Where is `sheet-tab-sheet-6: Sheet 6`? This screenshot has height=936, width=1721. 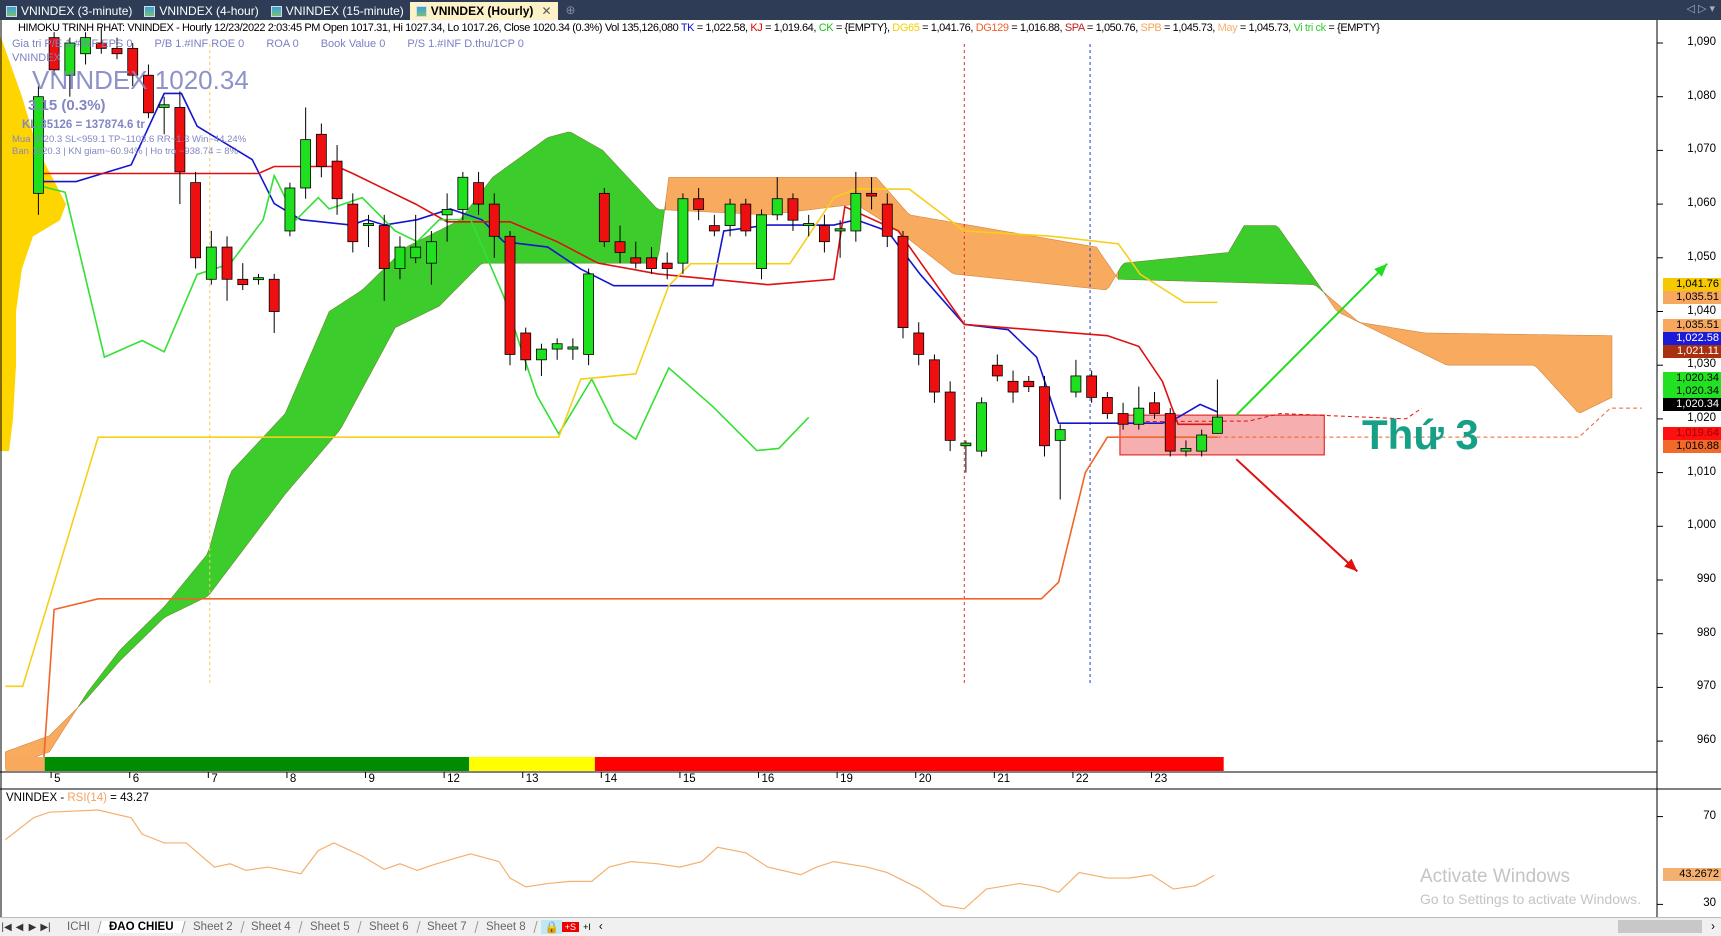 sheet-tab-sheet-6: Sheet 6 is located at coordinates (388, 927).